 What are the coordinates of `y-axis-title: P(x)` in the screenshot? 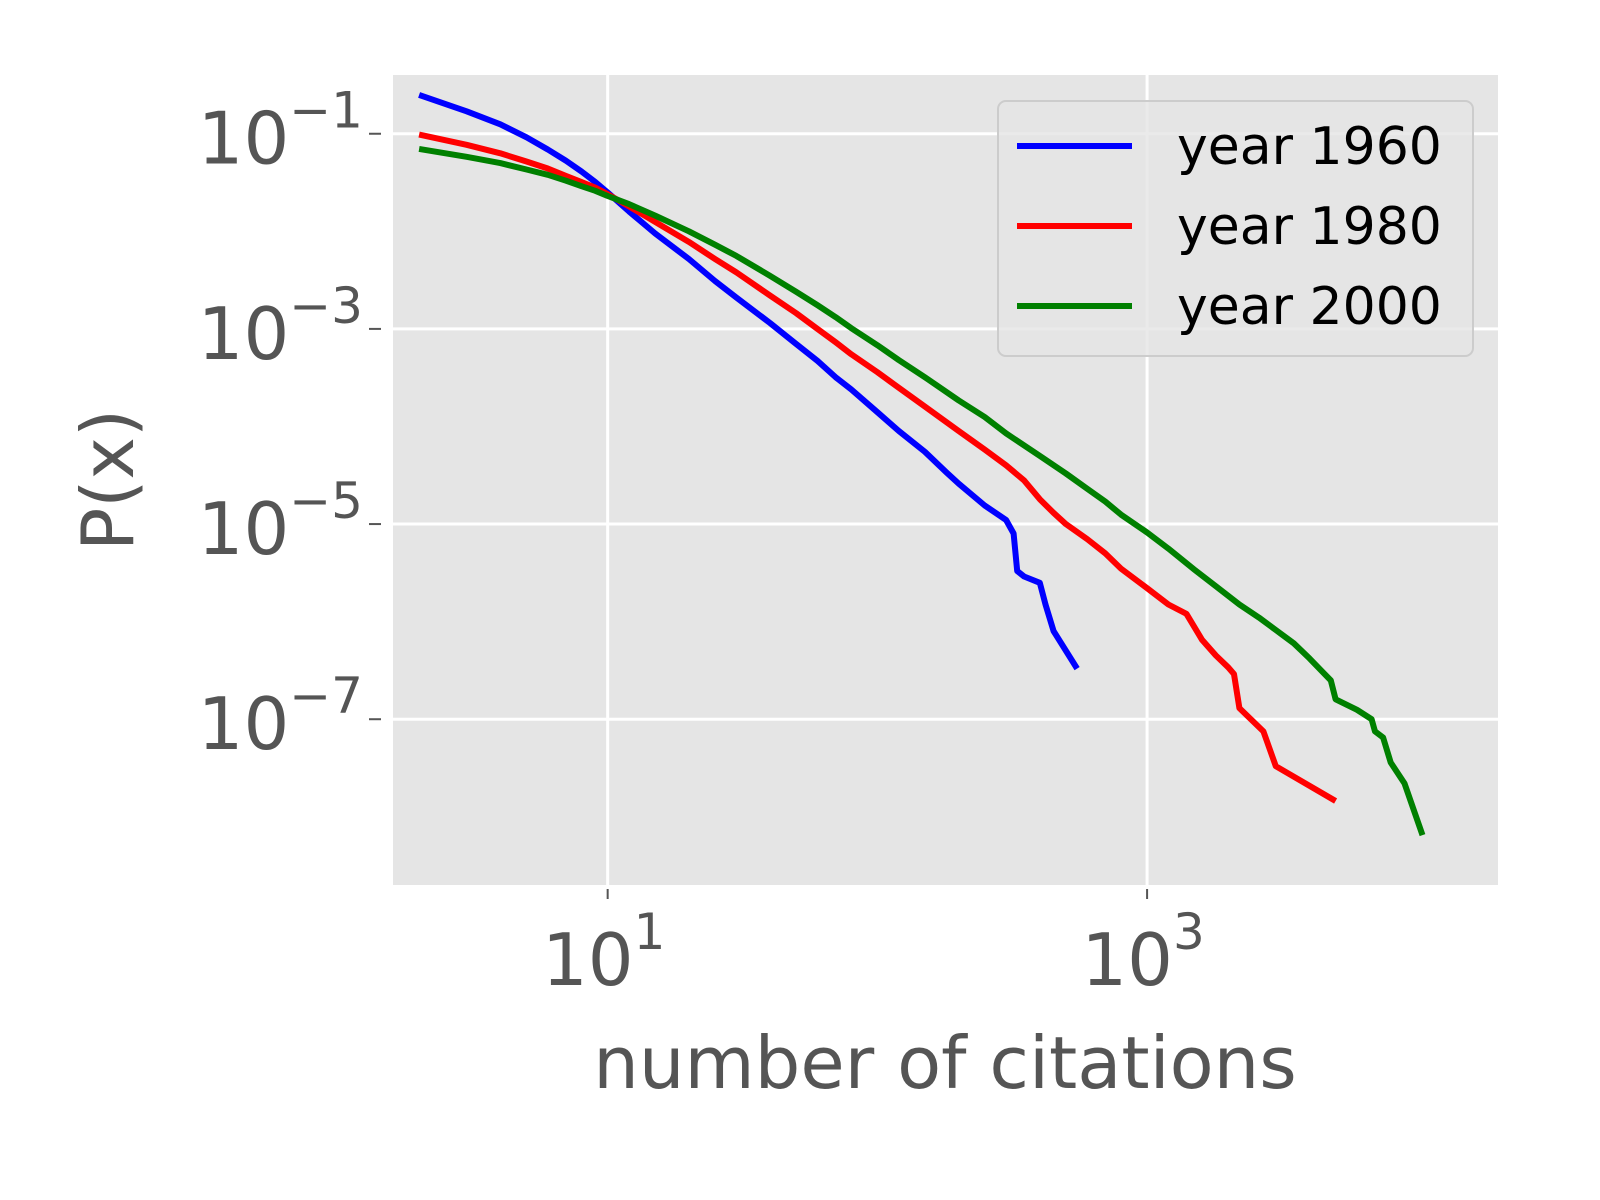 It's located at (108, 480).